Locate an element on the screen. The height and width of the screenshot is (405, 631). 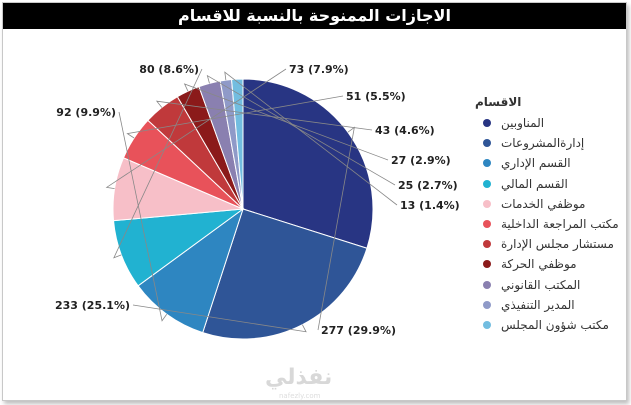
data-label: 73 (7.9%) is located at coordinates (319, 69).